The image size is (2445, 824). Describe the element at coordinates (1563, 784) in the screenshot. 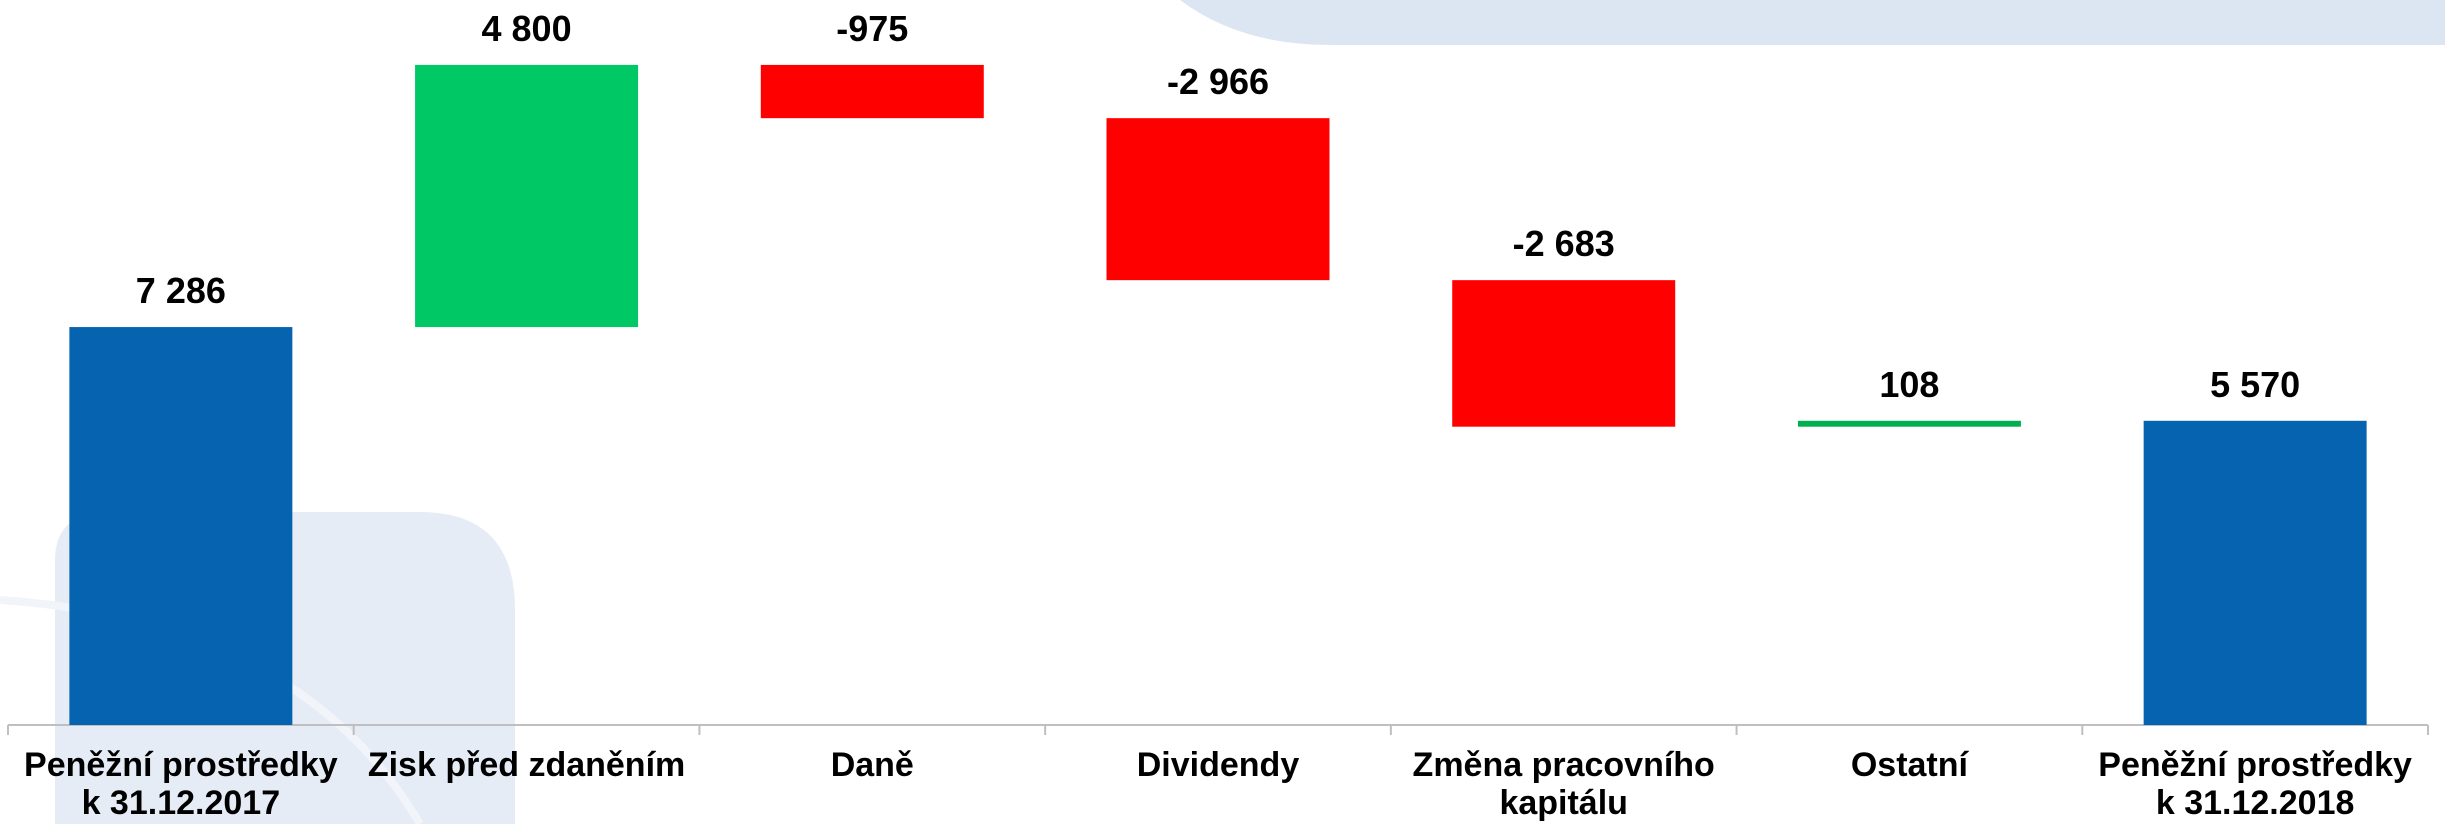

I see `x-tick-label: Změna pracovního kapitálu` at that location.